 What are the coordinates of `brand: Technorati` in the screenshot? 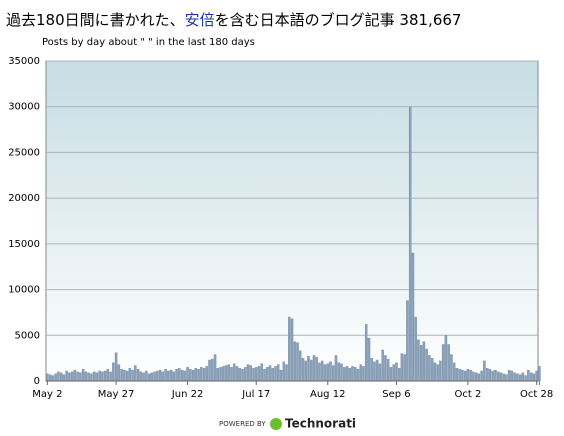 It's located at (320, 424).